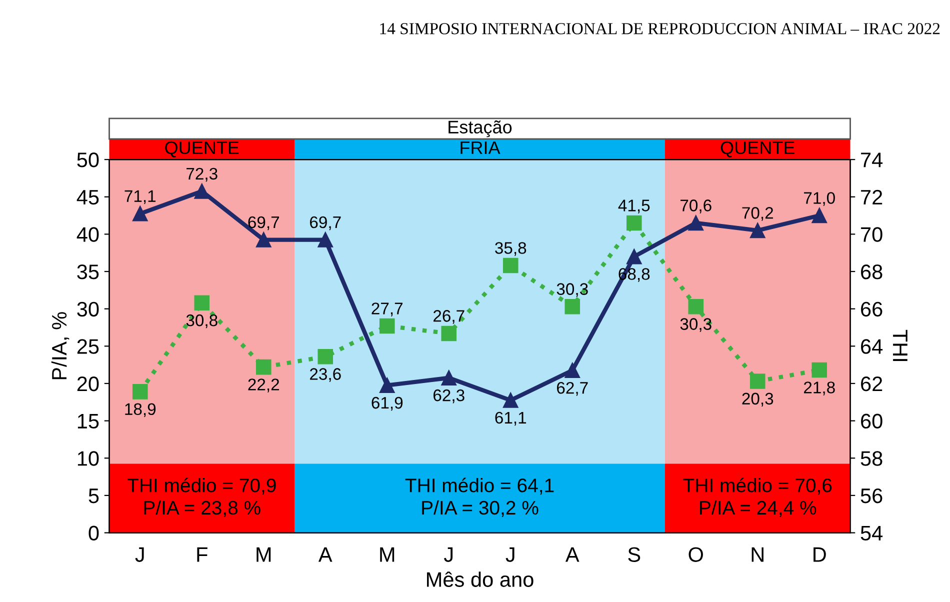  I want to click on band-label: THI médio = 70,6 P/IA = 24,4 %, so click(757, 497).